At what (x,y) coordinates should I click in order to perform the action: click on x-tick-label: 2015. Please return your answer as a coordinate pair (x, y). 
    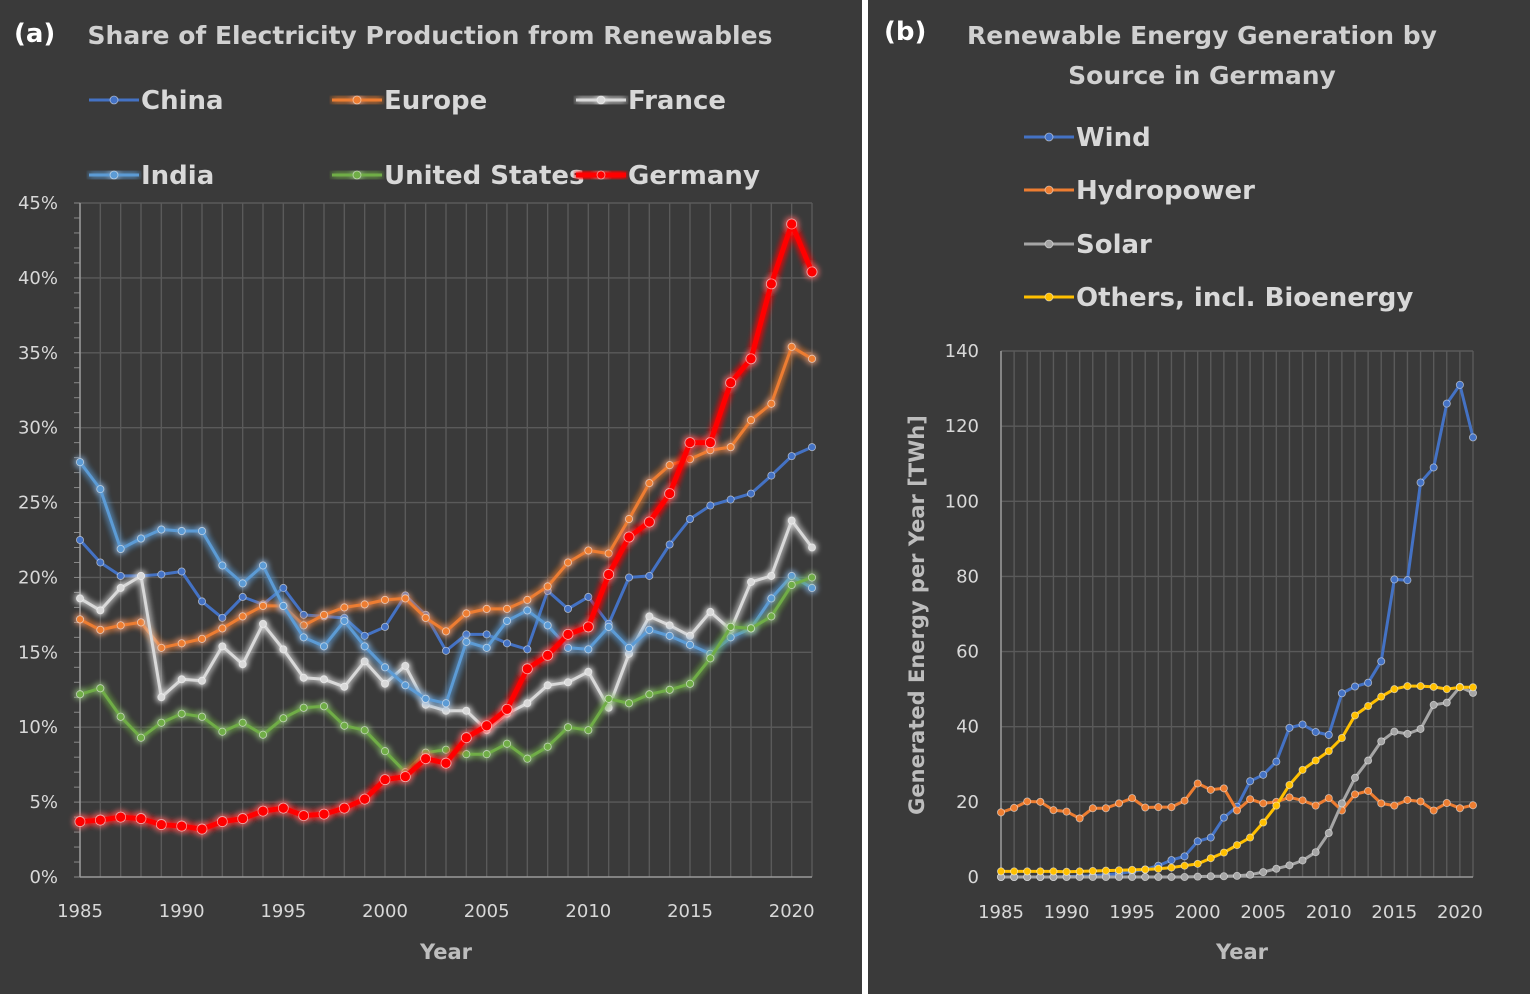
    Looking at the image, I should click on (690, 911).